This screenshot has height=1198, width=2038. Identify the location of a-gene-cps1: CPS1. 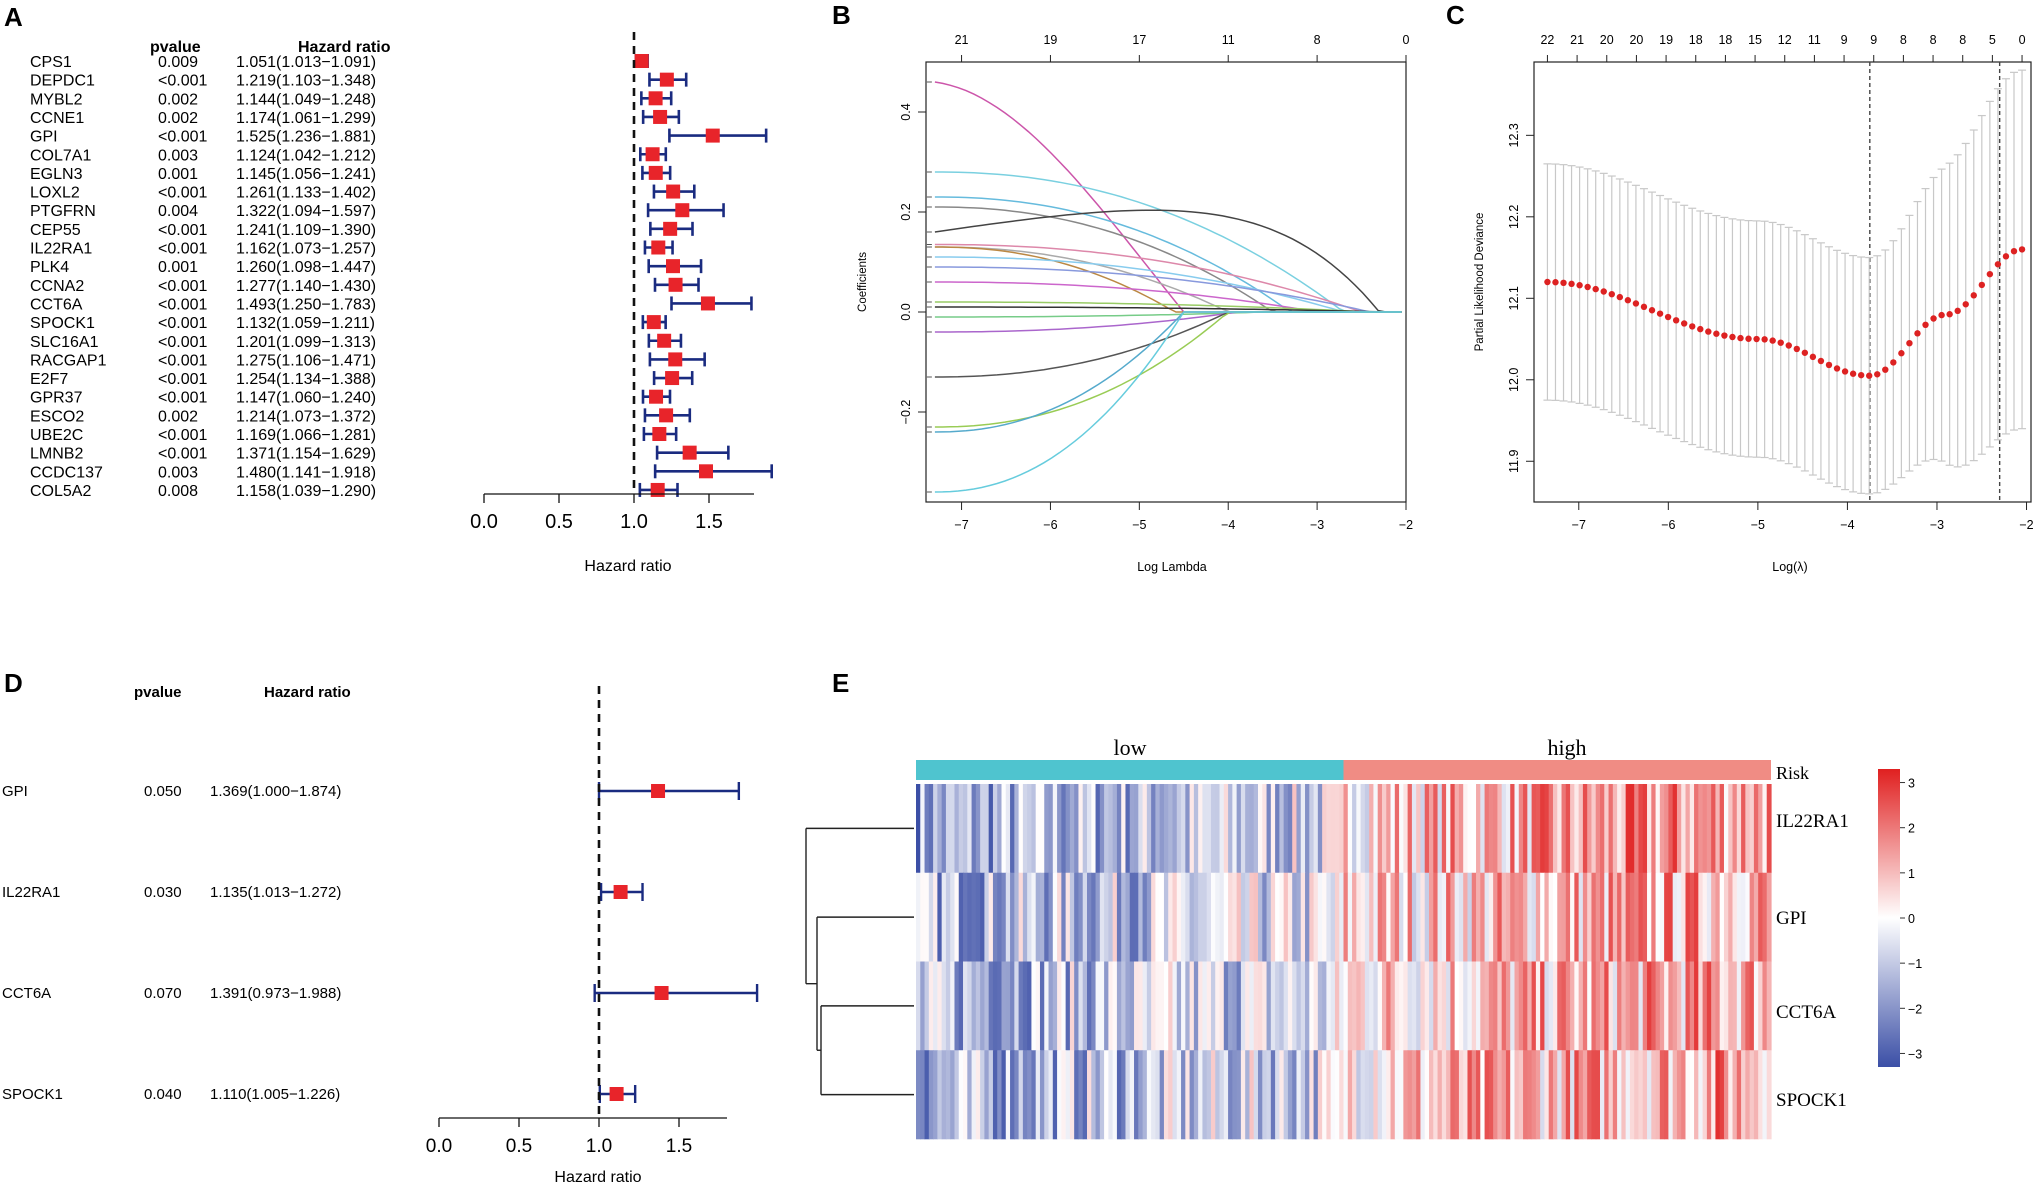
(51, 62).